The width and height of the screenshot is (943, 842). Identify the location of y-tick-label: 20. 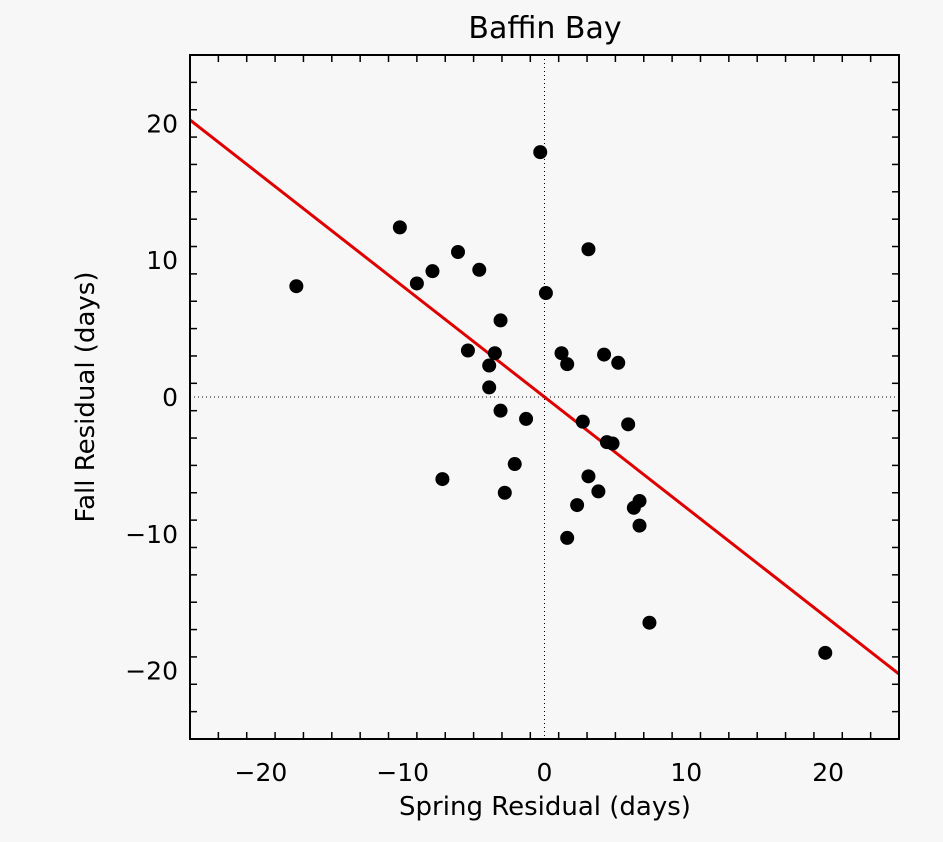
(162, 123).